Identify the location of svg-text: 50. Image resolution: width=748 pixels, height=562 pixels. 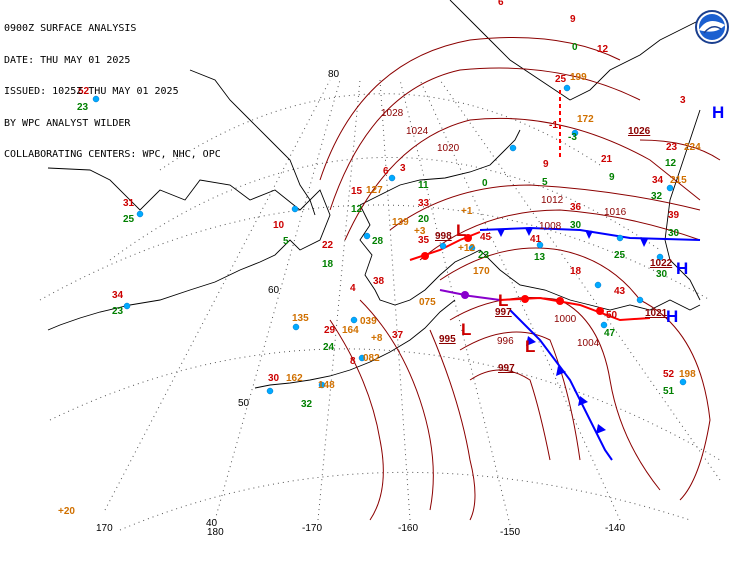
(612, 315).